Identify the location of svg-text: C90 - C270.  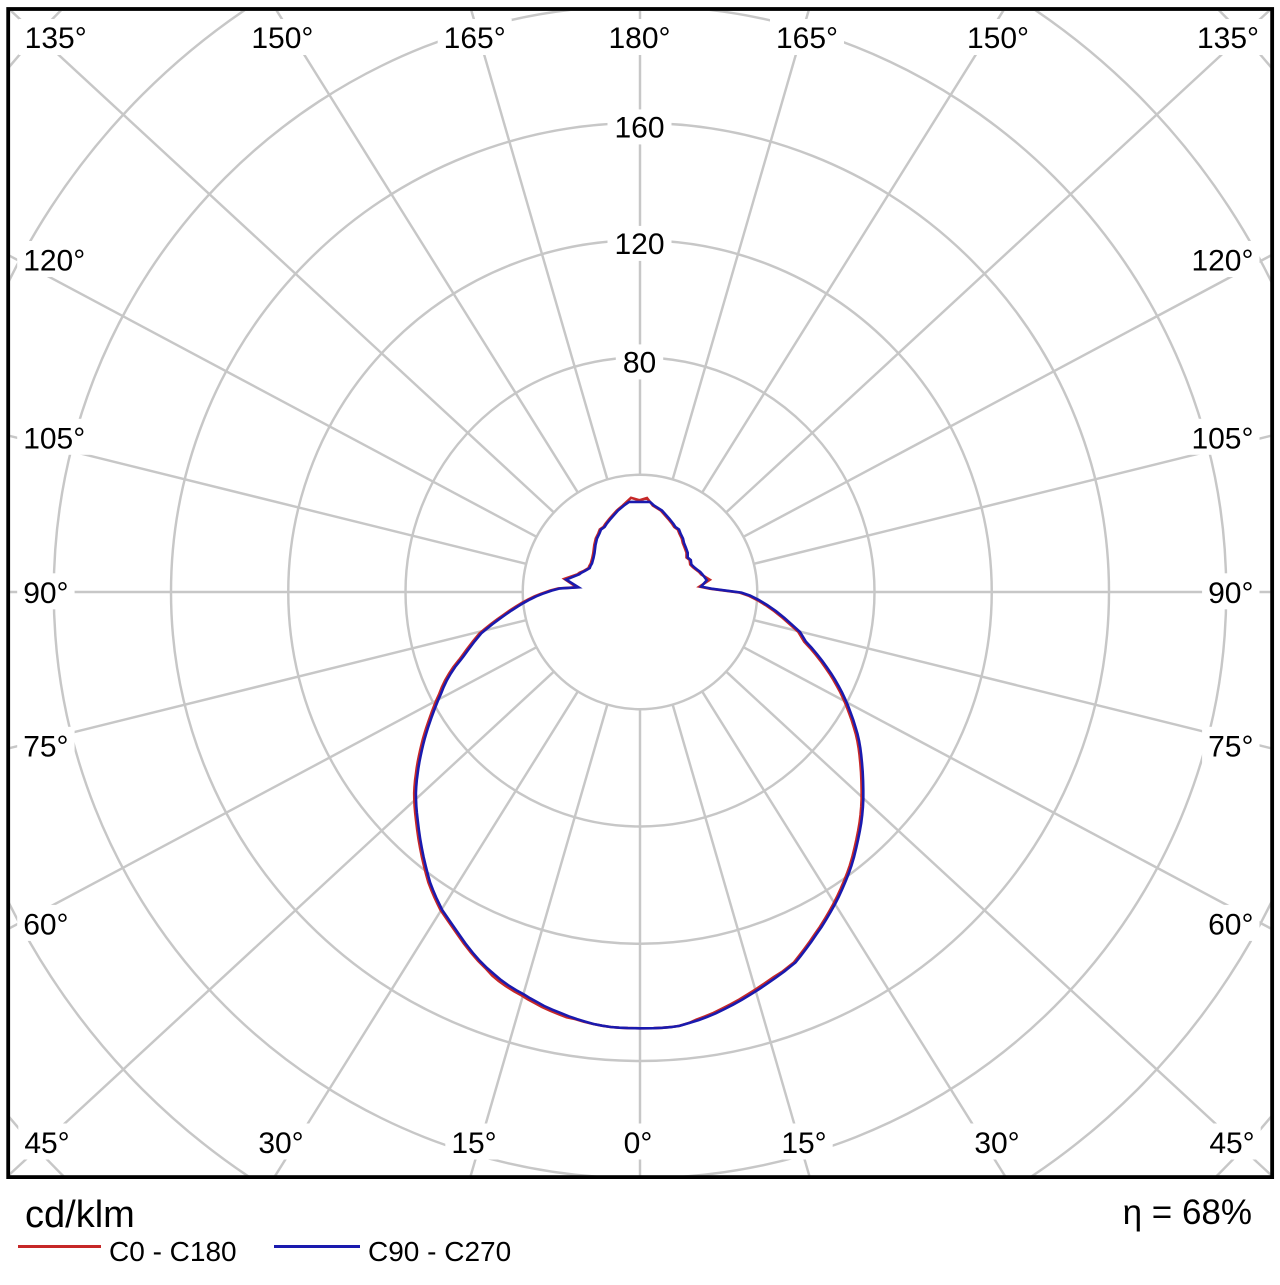
(439, 1251).